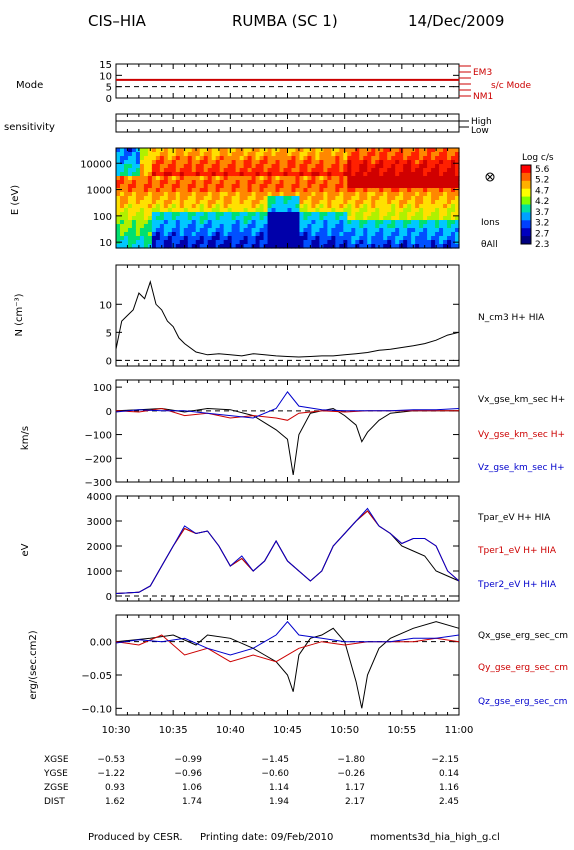 The image size is (574, 850). What do you see at coordinates (105, 305) in the screenshot?
I see `density-ytick-label: 10` at bounding box center [105, 305].